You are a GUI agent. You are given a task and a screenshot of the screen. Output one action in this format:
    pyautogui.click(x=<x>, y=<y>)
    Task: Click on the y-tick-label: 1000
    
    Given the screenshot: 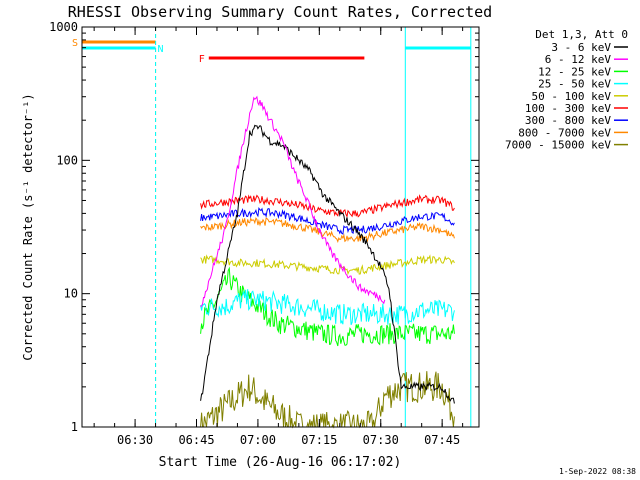 What is the action you would take?
    pyautogui.click(x=63, y=27)
    